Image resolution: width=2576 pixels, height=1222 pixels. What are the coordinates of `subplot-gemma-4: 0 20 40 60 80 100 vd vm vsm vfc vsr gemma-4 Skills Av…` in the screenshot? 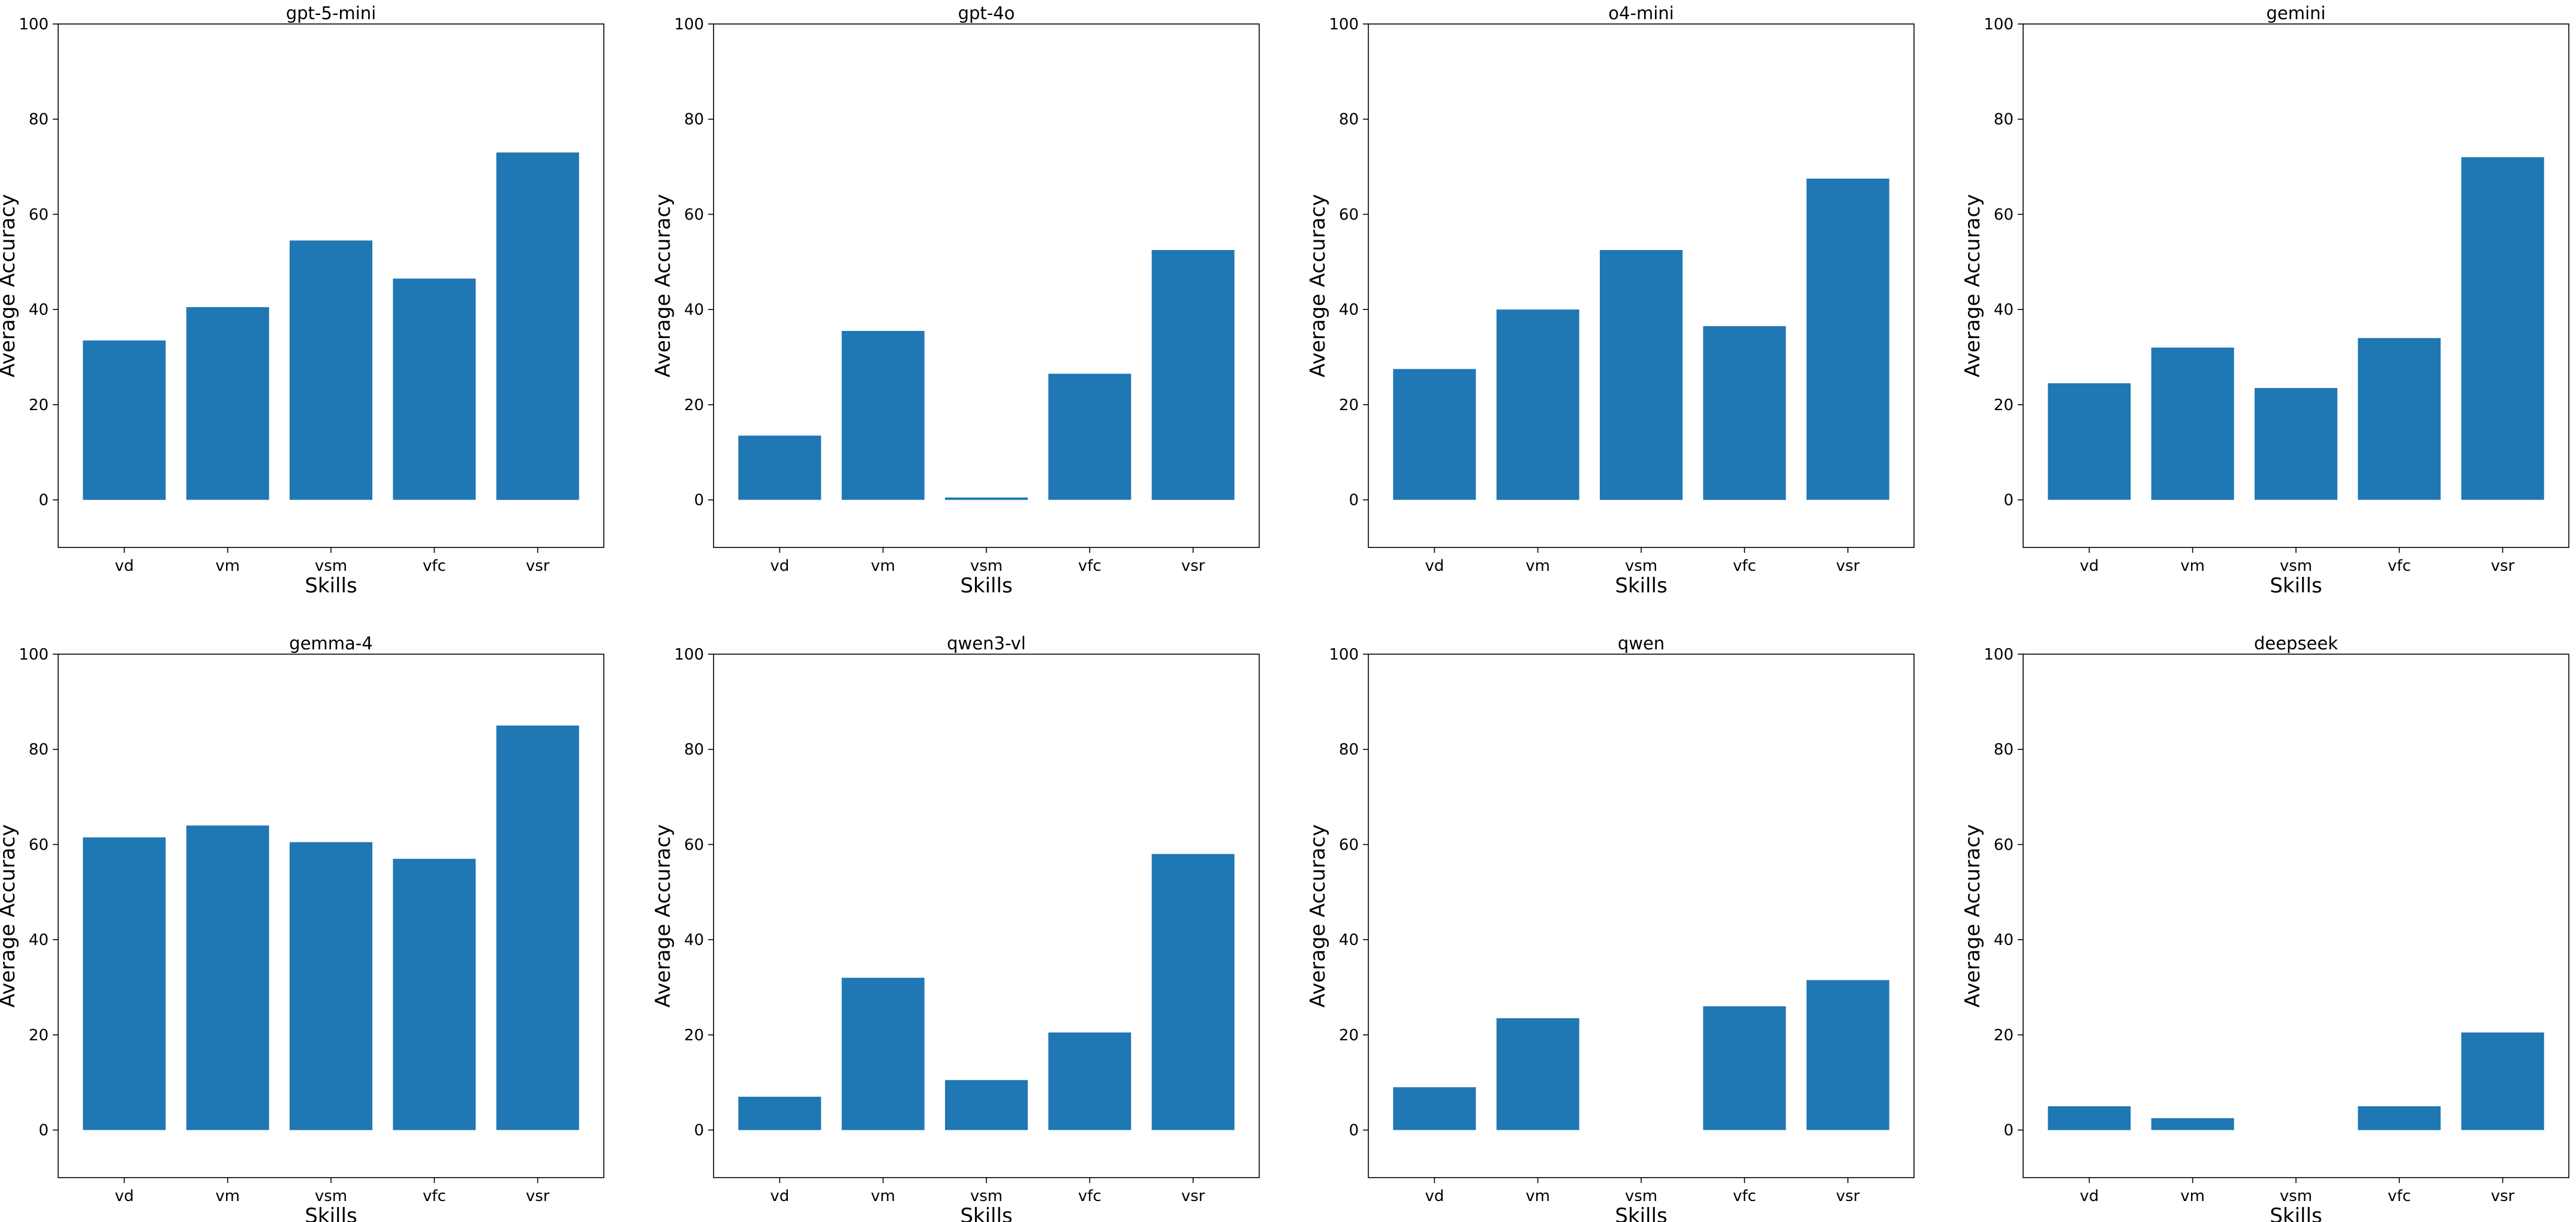 It's located at (302, 927).